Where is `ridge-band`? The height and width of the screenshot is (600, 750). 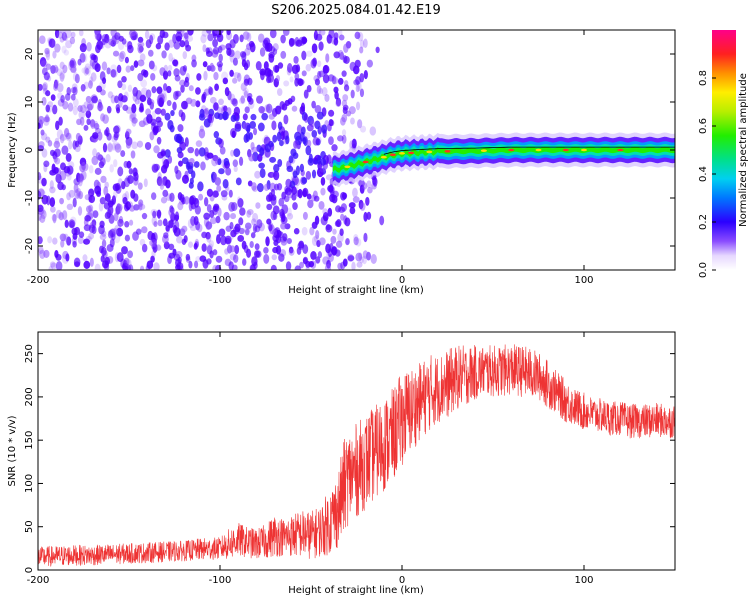
ridge-band is located at coordinates (503, 159).